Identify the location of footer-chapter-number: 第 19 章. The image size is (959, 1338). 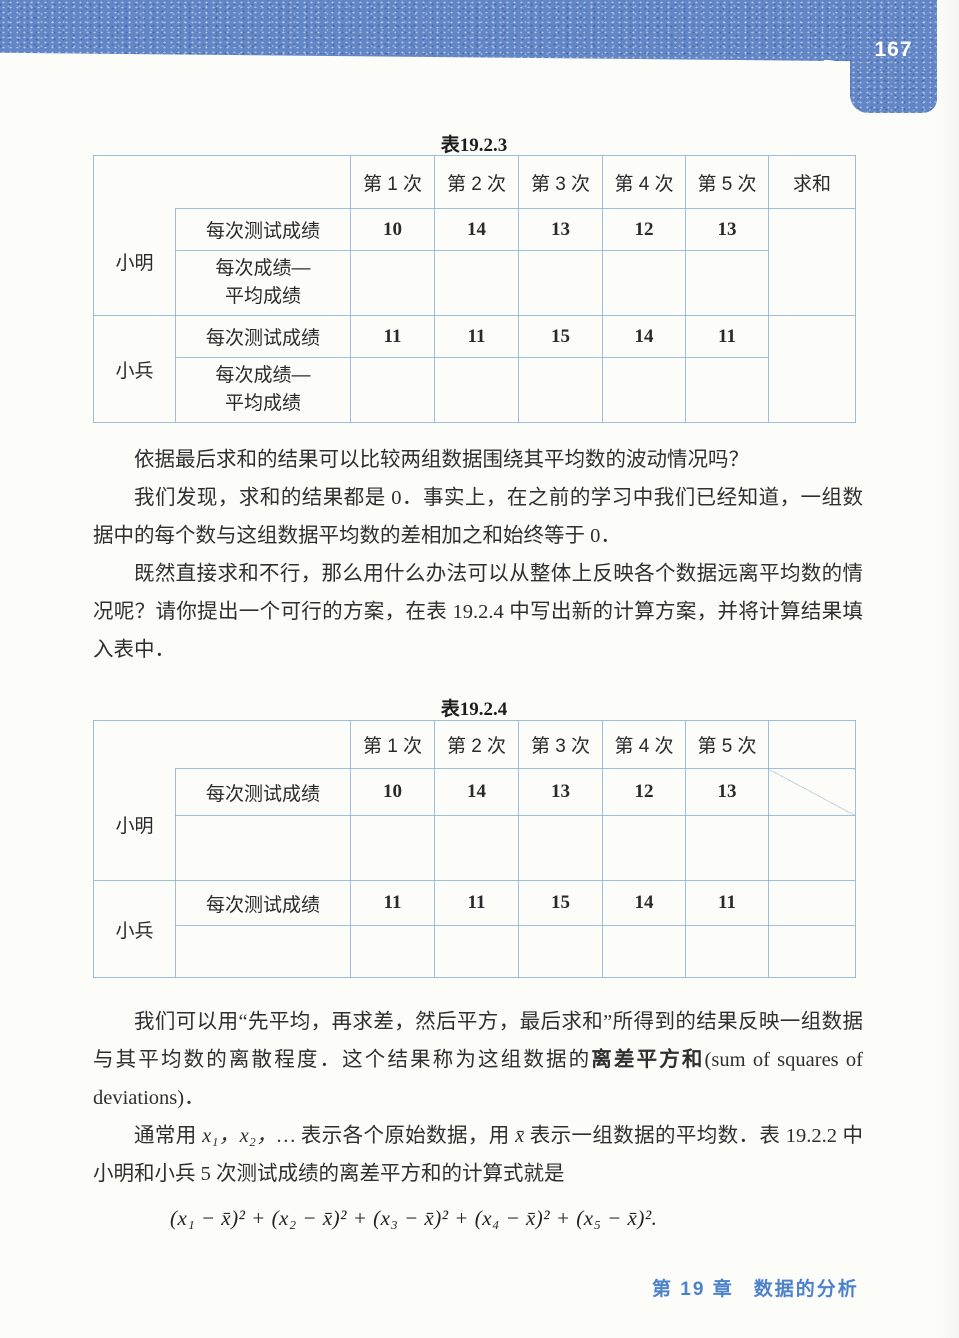
(693, 1289).